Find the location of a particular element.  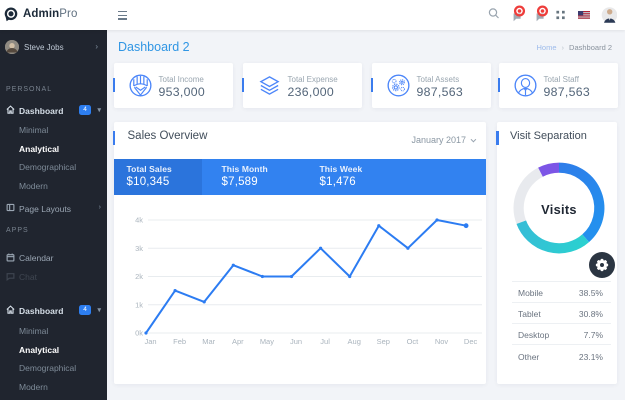

svg-text: Nov is located at coordinates (441, 341).